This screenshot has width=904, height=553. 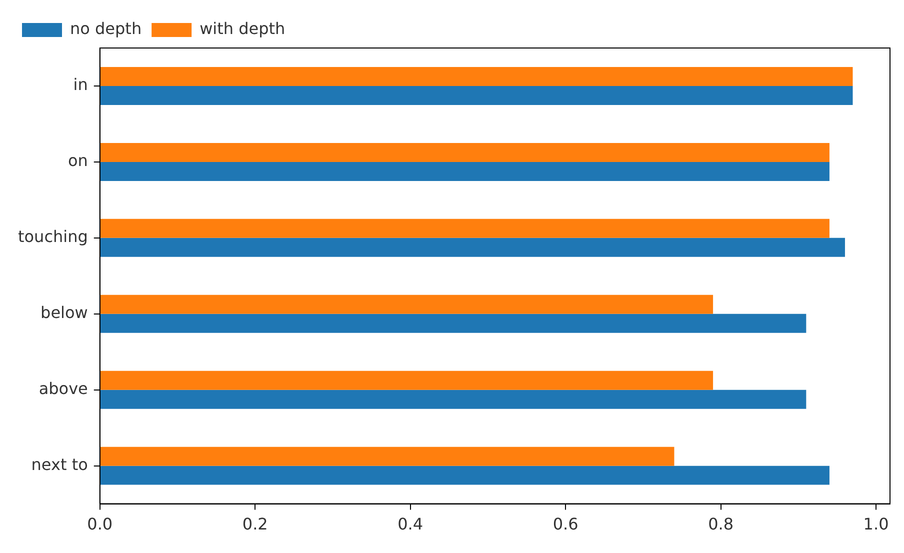 I want to click on x-tick-label: 0.8, so click(x=721, y=524).